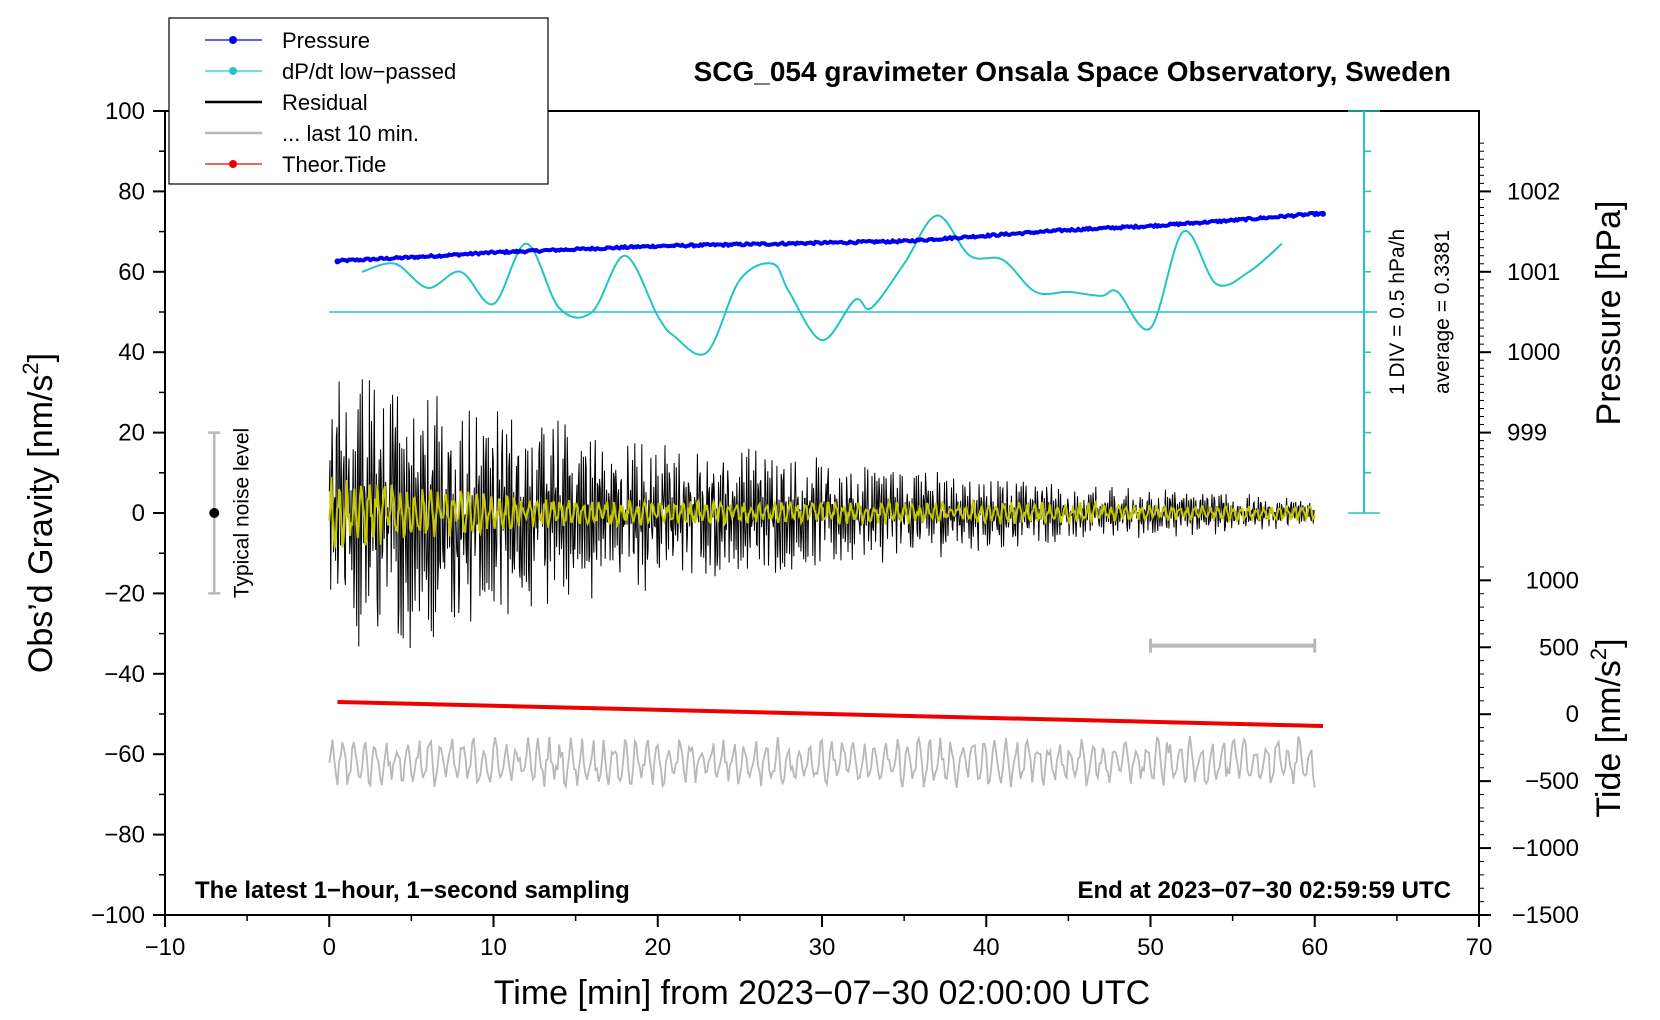 This screenshot has height=1020, width=1660. What do you see at coordinates (1559, 647) in the screenshot?
I see `tide-tick-label: 500` at bounding box center [1559, 647].